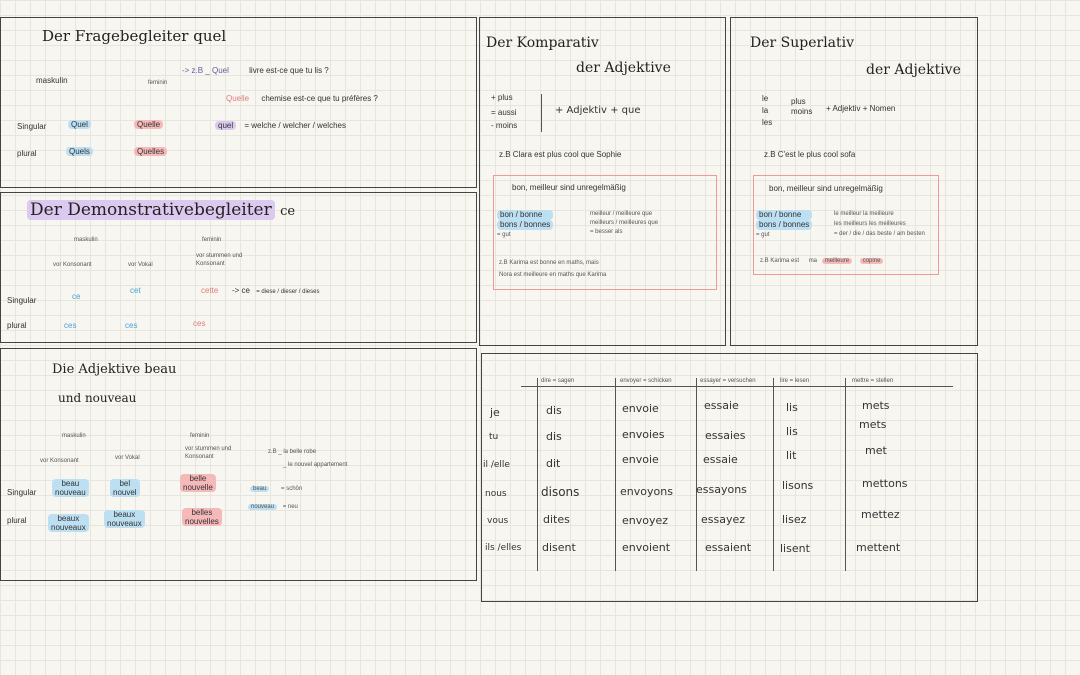 The image size is (1080, 675). Describe the element at coordinates (495, 412) in the screenshot. I see `pronoun-je: je` at that location.